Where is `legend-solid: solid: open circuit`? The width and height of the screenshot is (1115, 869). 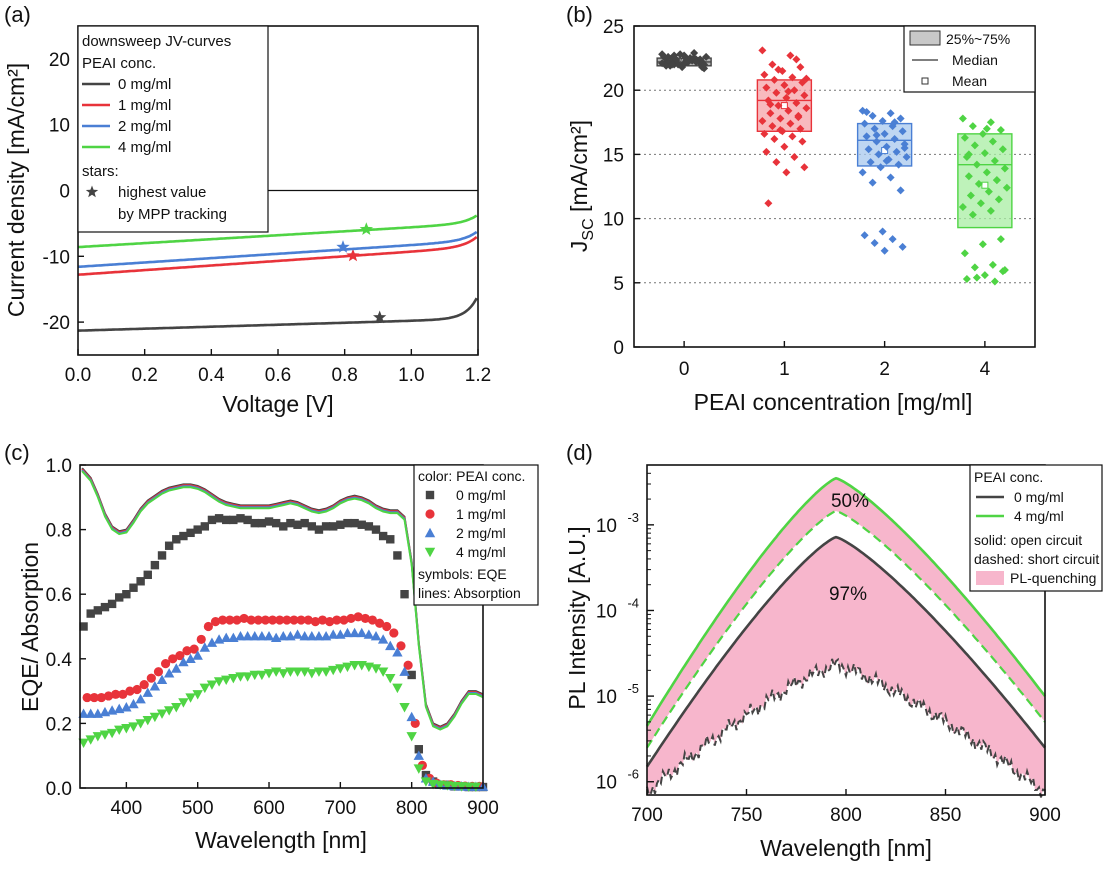
legend-solid: solid: open circuit is located at coordinates (1028, 540).